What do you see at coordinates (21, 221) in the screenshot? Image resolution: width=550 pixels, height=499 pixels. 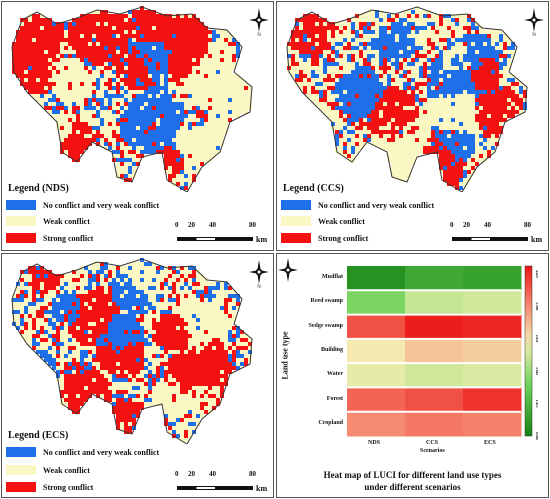 I see `legend-swatch` at bounding box center [21, 221].